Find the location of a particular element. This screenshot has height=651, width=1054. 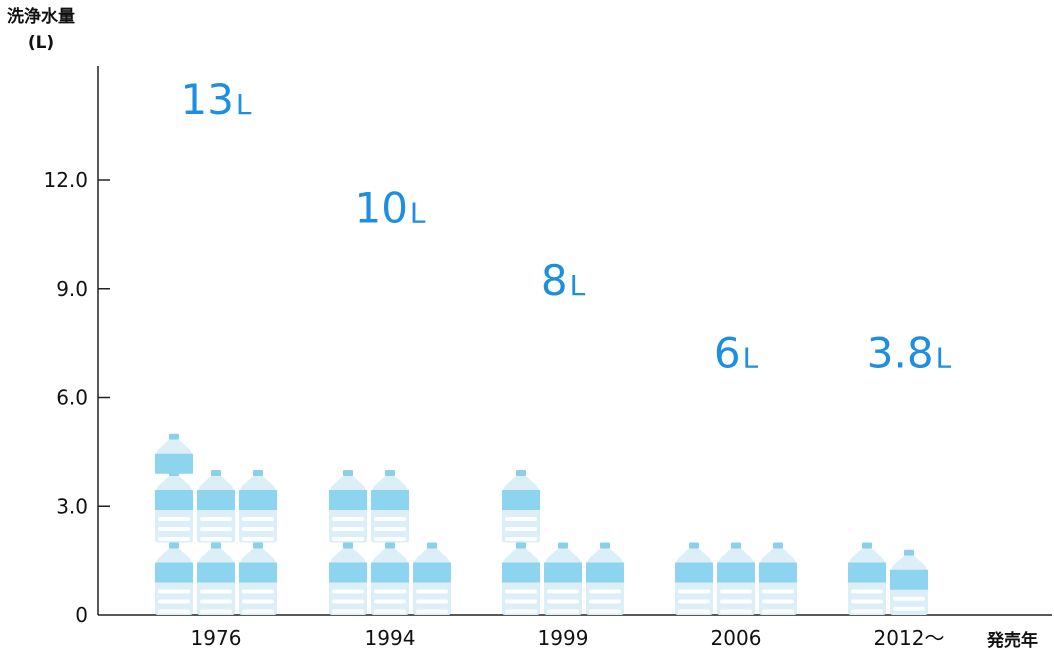

bar-1999 is located at coordinates (563, 542).